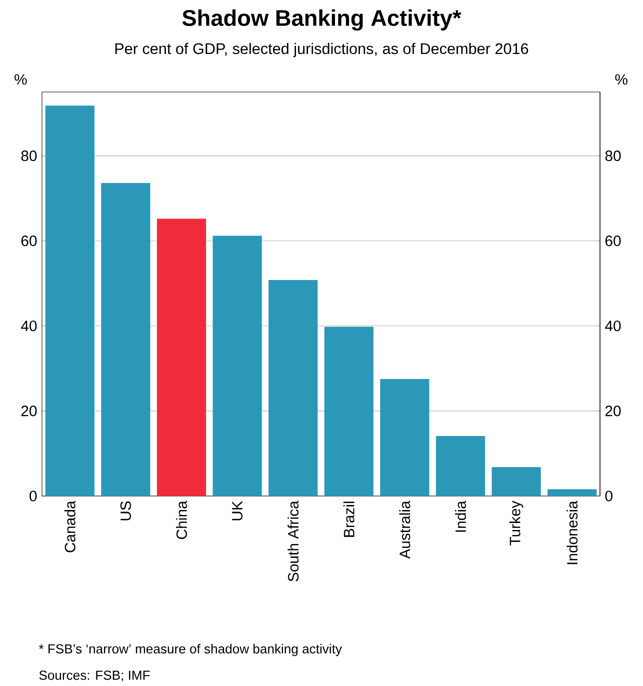  Describe the element at coordinates (613, 241) in the screenshot. I see `y2-tick-label: 60` at that location.